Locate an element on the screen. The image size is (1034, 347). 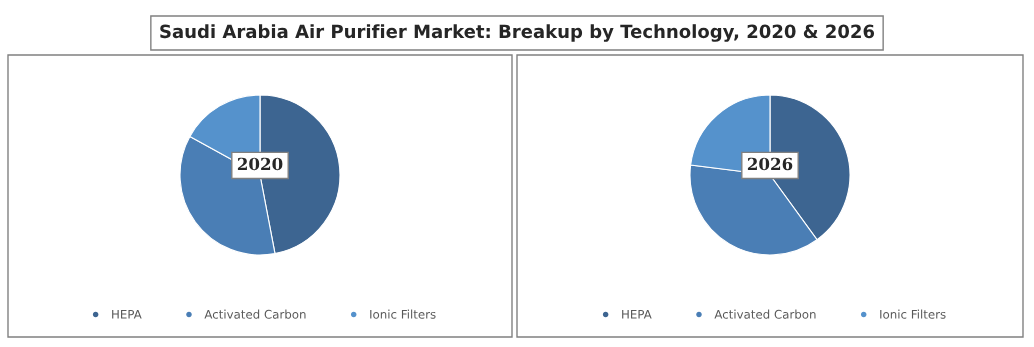
text: 2026 is located at coordinates (770, 164).